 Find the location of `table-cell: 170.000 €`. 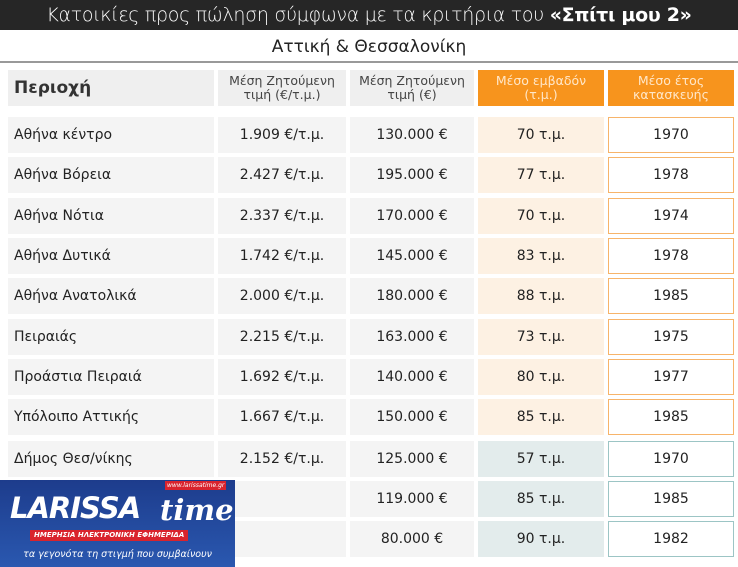

table-cell: 170.000 € is located at coordinates (412, 215).